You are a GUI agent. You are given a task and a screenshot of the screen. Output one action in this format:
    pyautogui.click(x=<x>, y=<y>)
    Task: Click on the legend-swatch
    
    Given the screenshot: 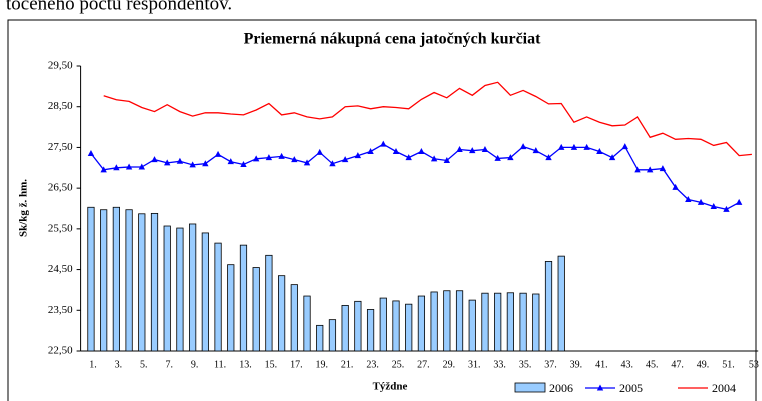 What is the action you would take?
    pyautogui.click(x=530, y=387)
    